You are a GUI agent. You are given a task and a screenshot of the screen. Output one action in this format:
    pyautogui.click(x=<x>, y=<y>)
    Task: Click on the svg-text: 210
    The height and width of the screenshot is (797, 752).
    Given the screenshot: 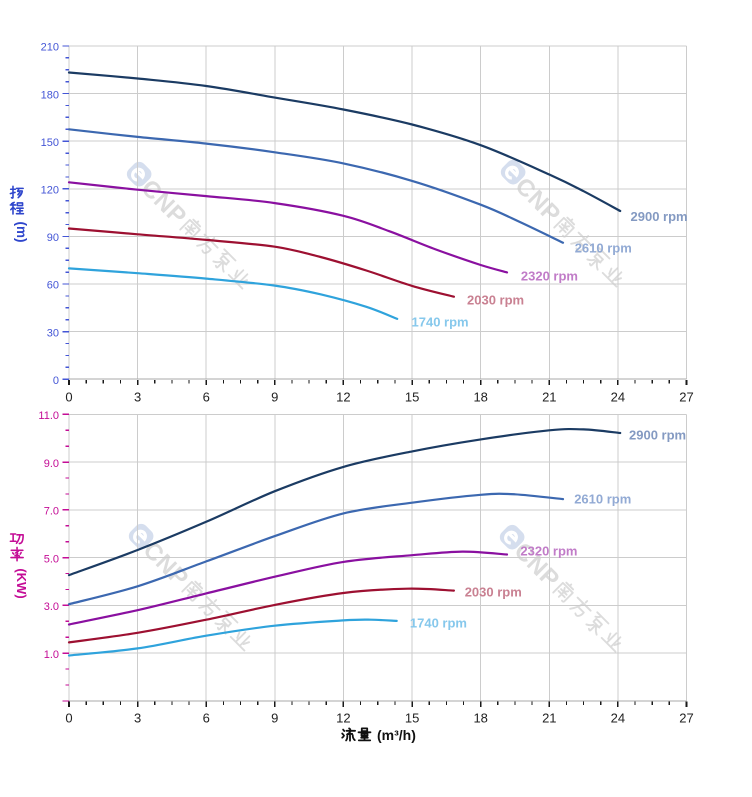 What is the action you would take?
    pyautogui.click(x=50, y=48)
    